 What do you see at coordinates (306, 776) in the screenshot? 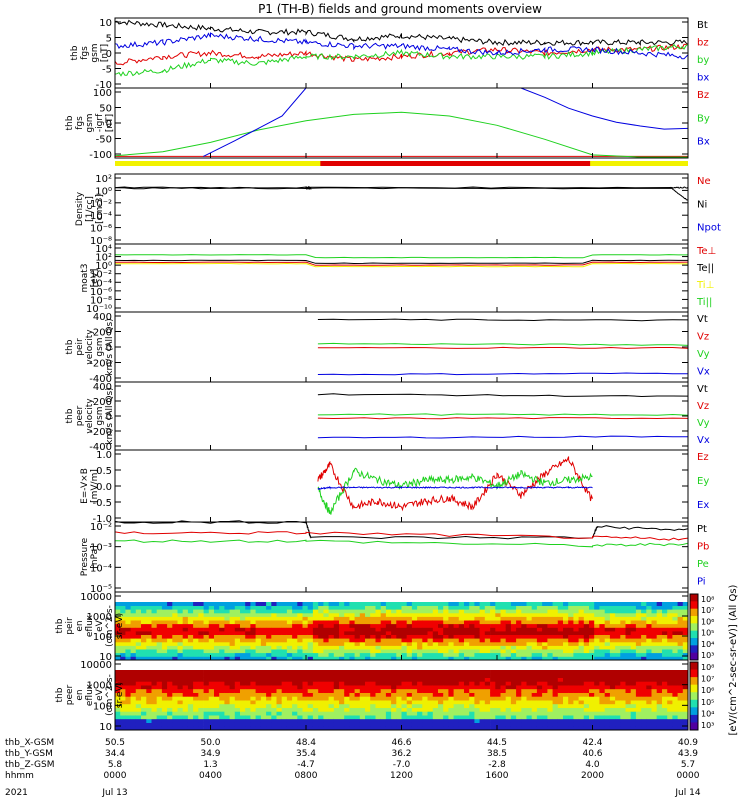
I see `ephemeris-value: 0800` at bounding box center [306, 776].